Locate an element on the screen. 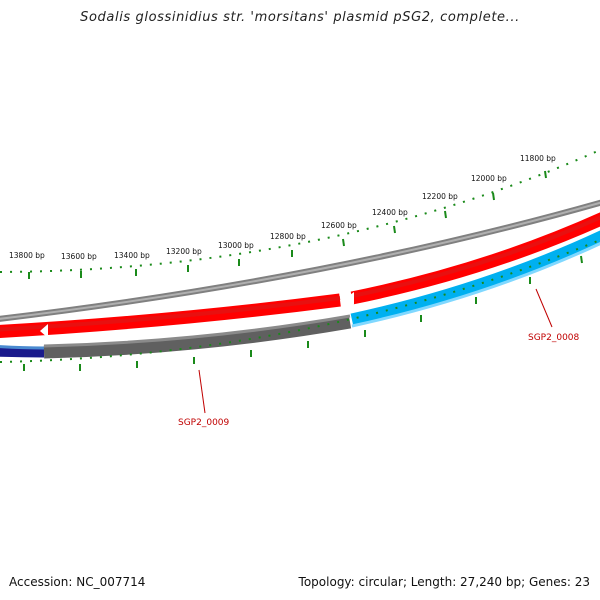 The image size is (600, 600). gene-label-sgp2-0008: SGP2_0008 is located at coordinates (554, 338).